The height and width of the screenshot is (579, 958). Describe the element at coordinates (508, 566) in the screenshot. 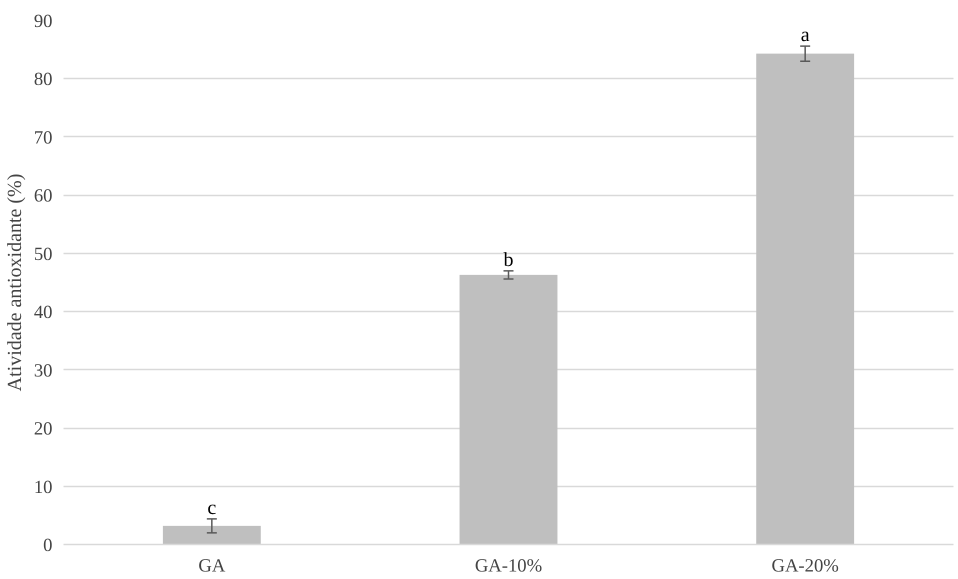

I see `x-tick-label: GA-10%` at that location.